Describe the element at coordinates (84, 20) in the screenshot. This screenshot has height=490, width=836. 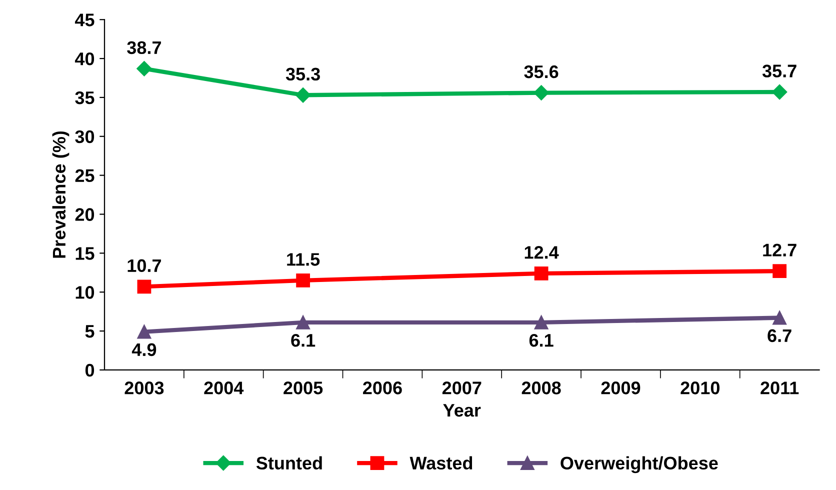
I see `y-tick-label: 45` at that location.